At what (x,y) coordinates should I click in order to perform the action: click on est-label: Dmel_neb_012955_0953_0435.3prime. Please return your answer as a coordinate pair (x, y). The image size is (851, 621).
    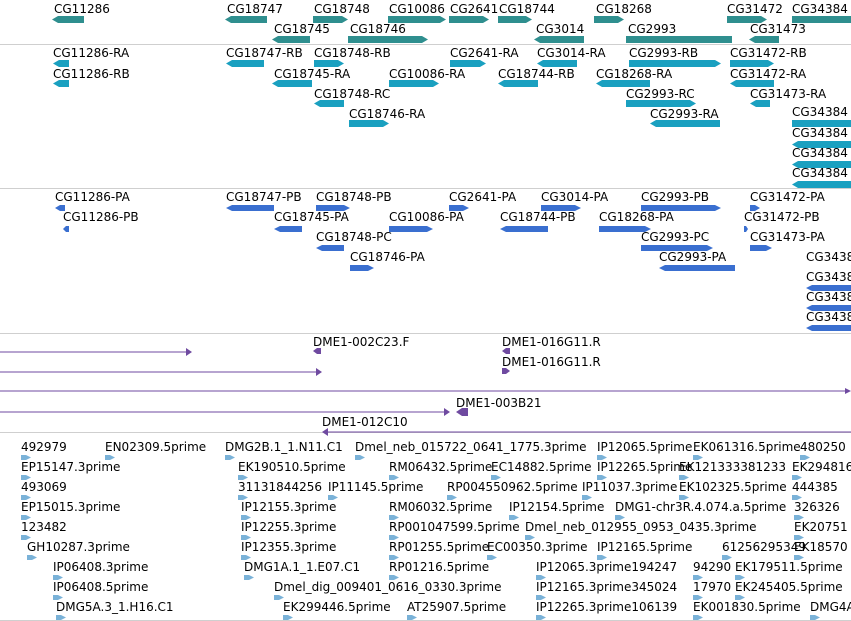
    Looking at the image, I should click on (641, 527).